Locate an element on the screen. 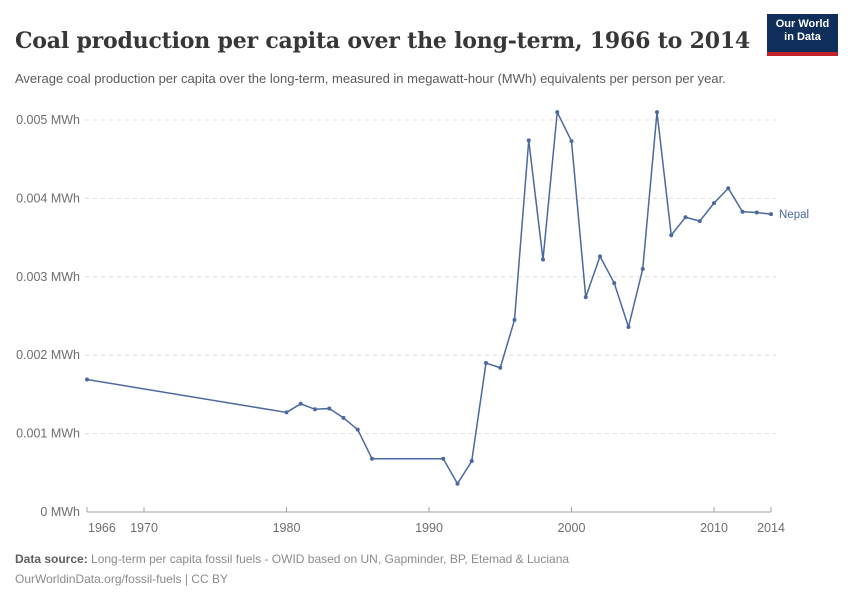  owid-logo-line1: Our World is located at coordinates (802, 24).